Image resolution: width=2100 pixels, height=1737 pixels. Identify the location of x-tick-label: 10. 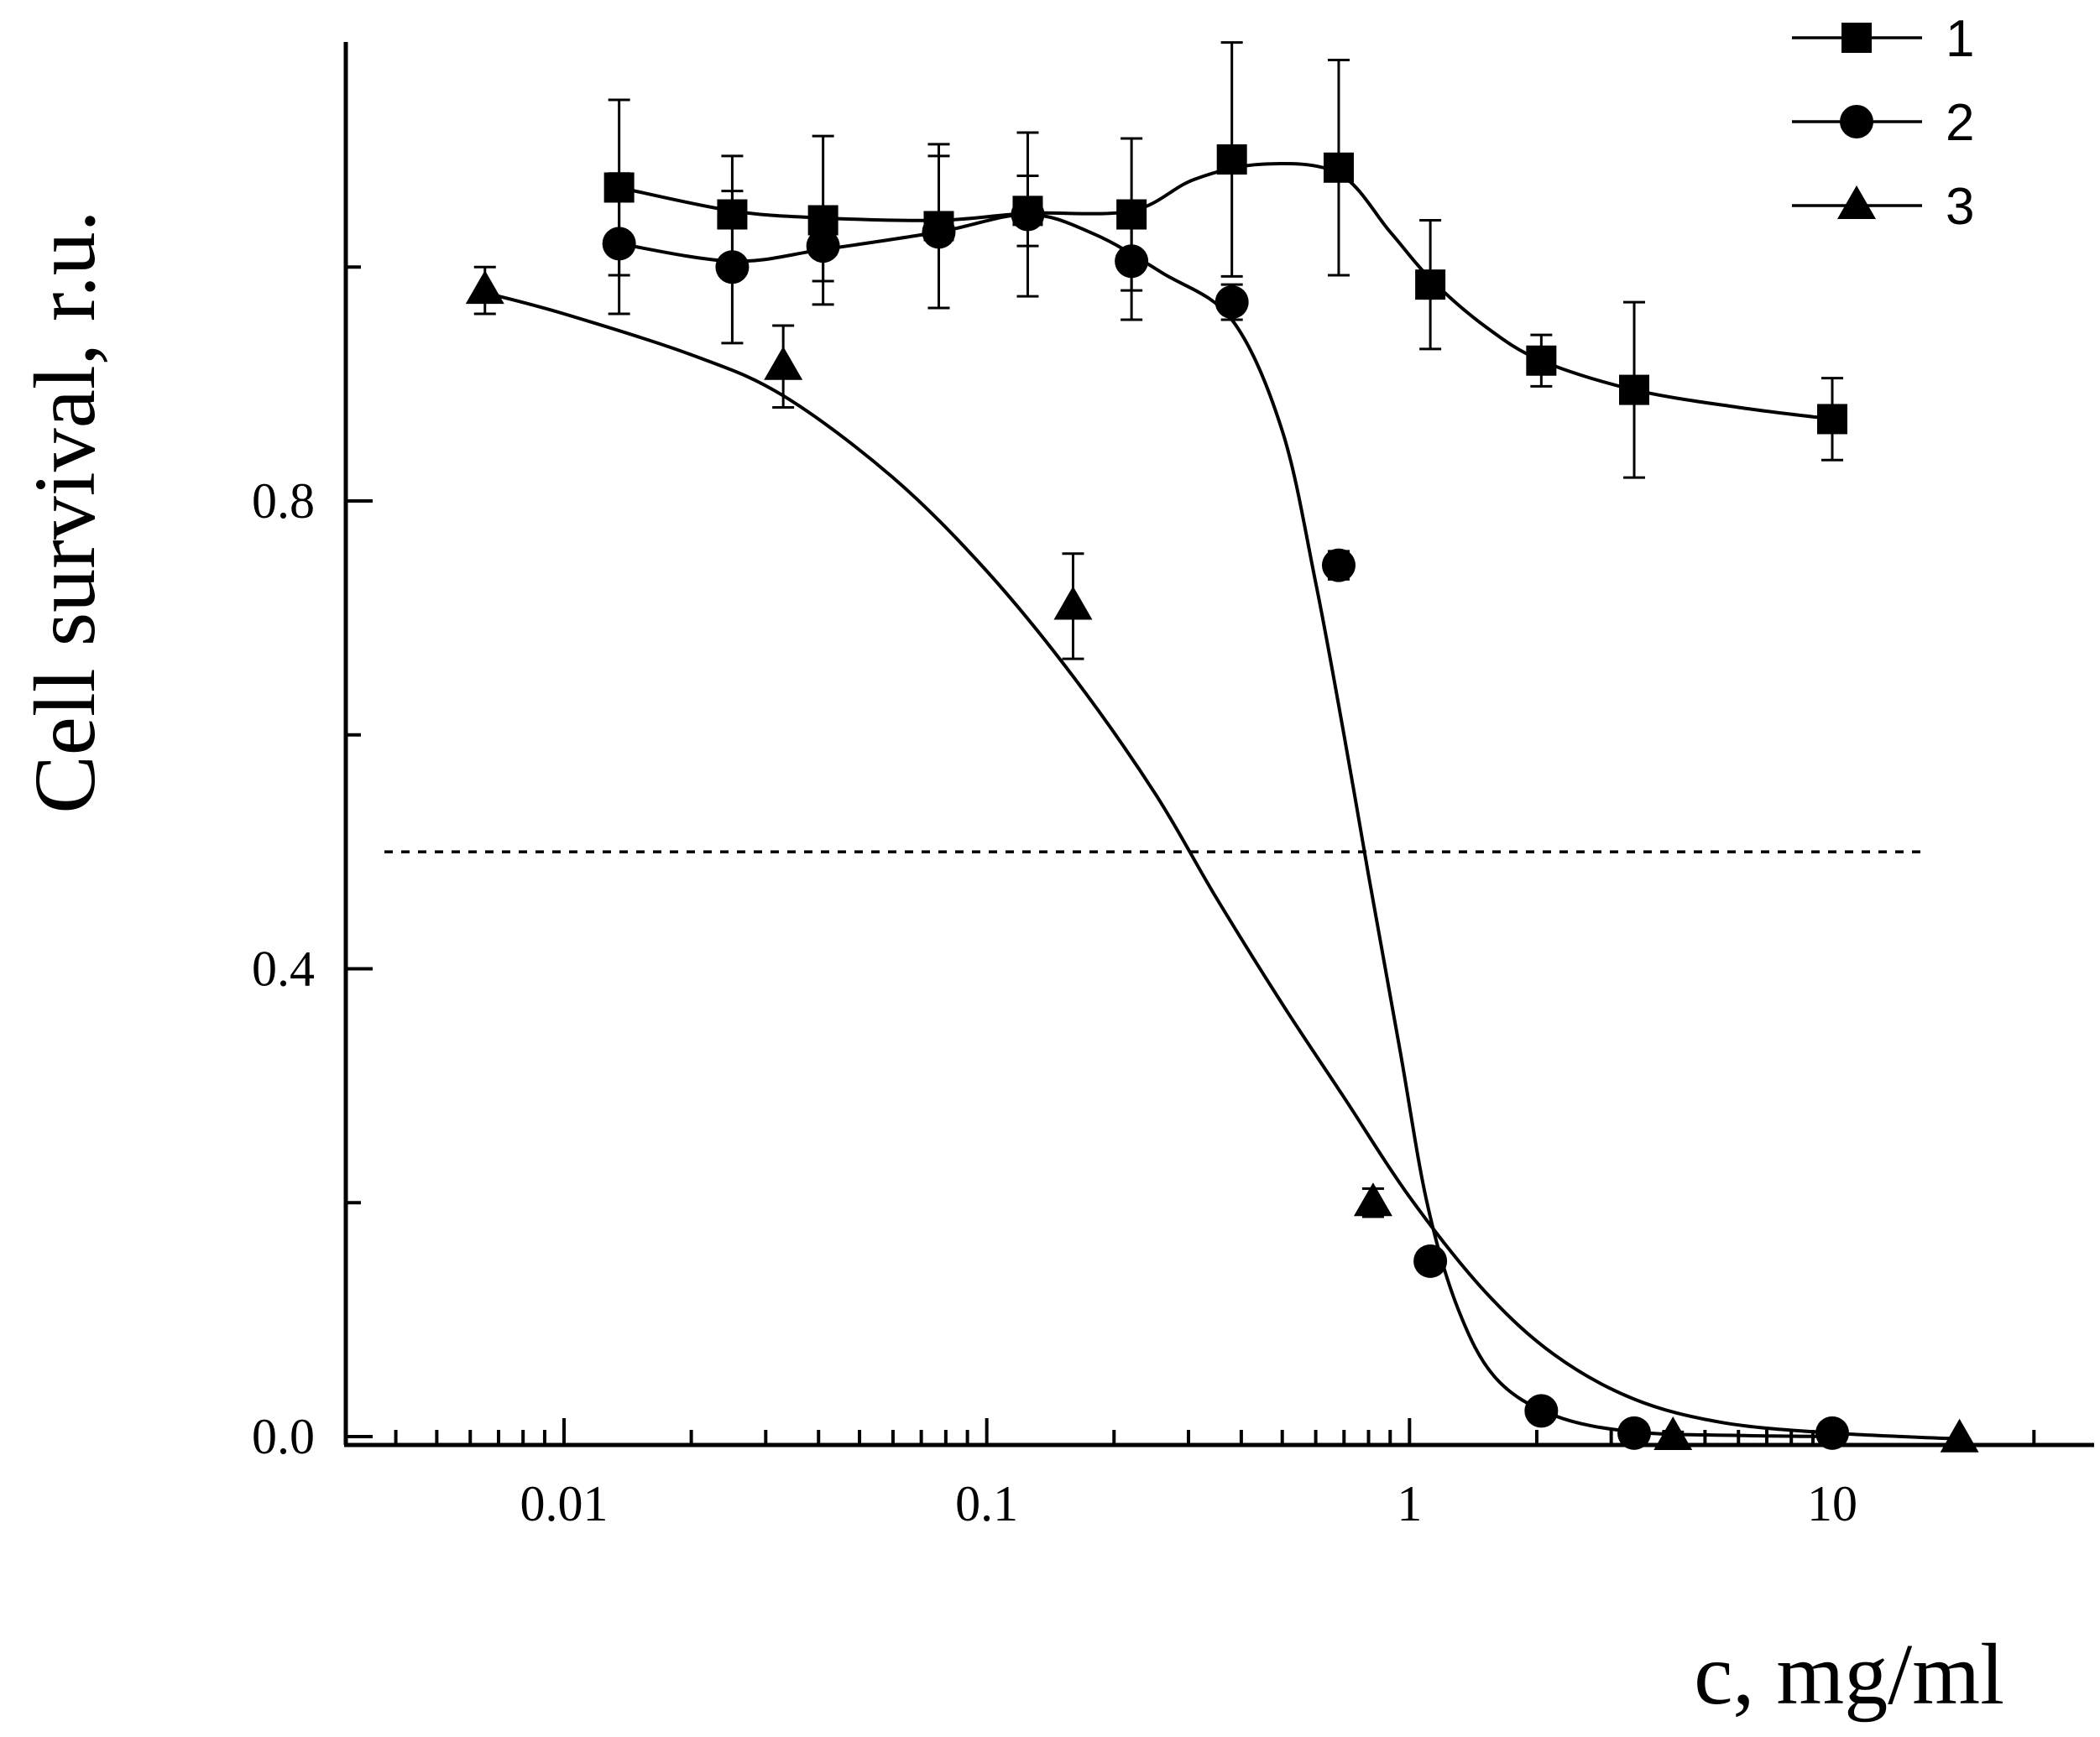
(1832, 1503).